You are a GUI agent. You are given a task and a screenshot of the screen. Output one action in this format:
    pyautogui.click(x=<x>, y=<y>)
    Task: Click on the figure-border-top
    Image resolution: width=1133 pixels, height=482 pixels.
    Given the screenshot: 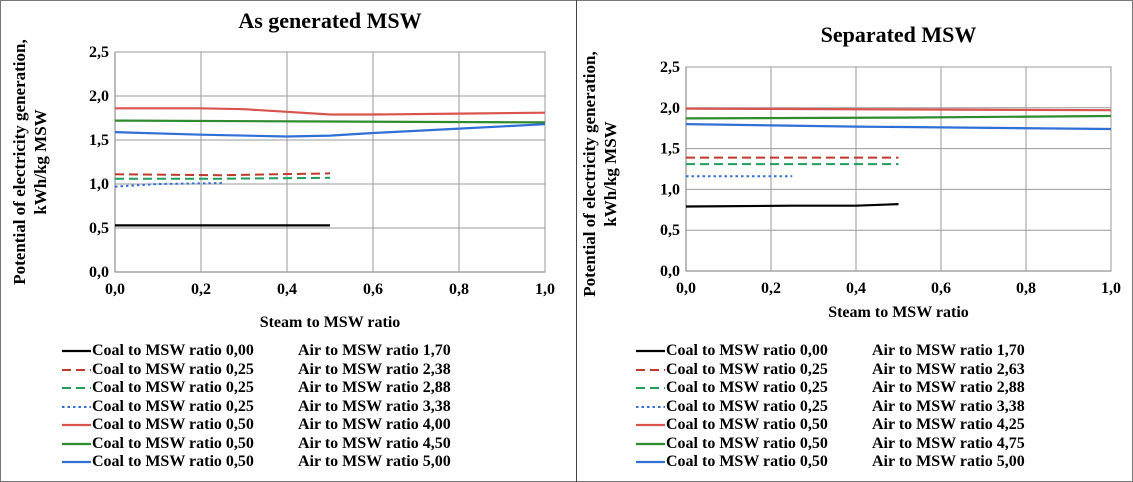 What is the action you would take?
    pyautogui.click(x=566, y=0)
    